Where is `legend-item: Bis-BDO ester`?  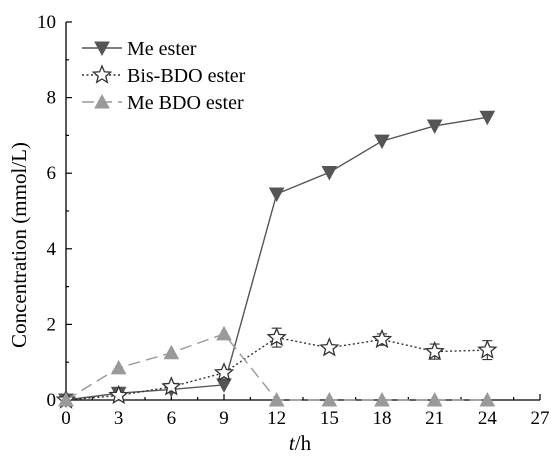 legend-item: Bis-BDO ester is located at coordinates (164, 75).